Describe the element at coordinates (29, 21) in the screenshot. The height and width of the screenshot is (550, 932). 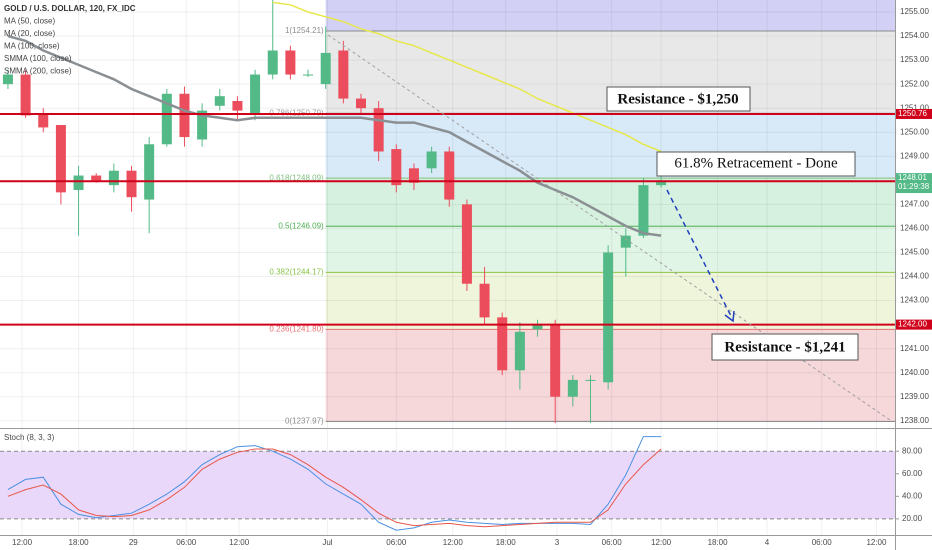
I see `legend-item: MA (50, close)` at that location.